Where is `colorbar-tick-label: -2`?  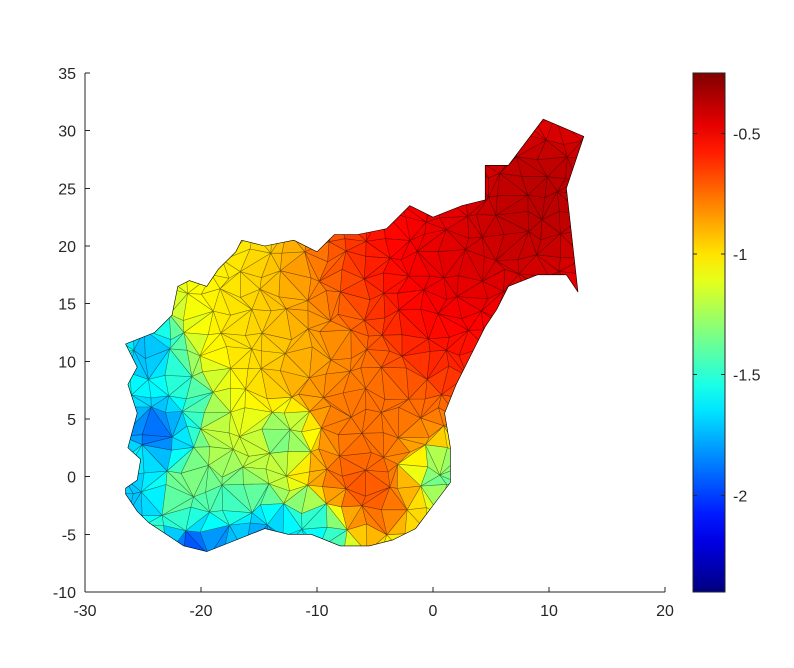 colorbar-tick-label: -2 is located at coordinates (740, 496).